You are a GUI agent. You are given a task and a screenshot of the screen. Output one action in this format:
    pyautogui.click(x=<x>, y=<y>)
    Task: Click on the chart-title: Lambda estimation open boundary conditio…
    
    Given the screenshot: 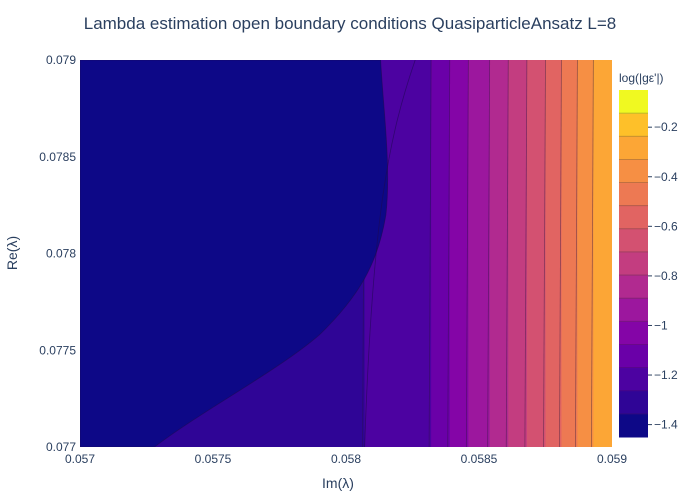 What is the action you would take?
    pyautogui.click(x=350, y=23)
    